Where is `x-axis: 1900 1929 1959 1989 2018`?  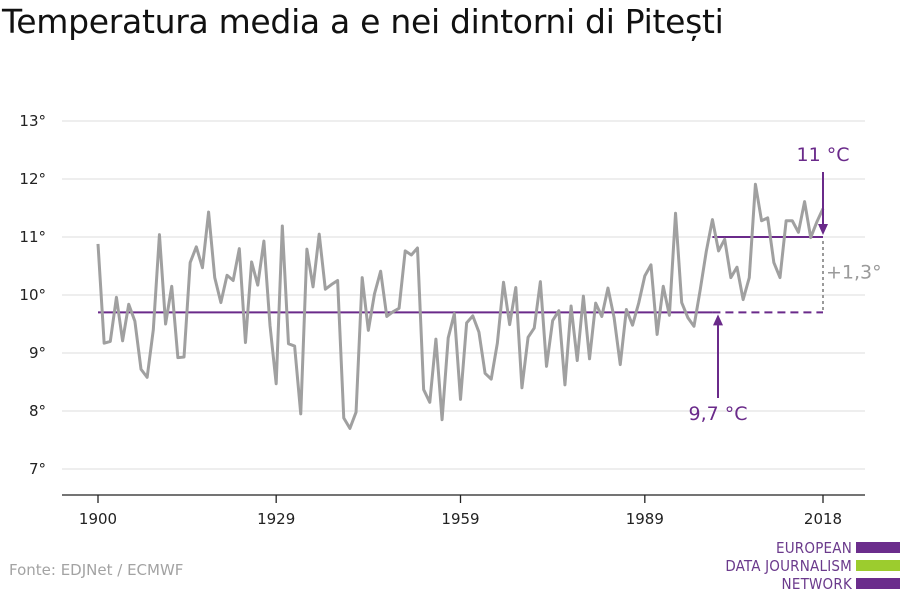 x-axis: 1900 1929 1959 1989 2018 is located at coordinates (463, 511).